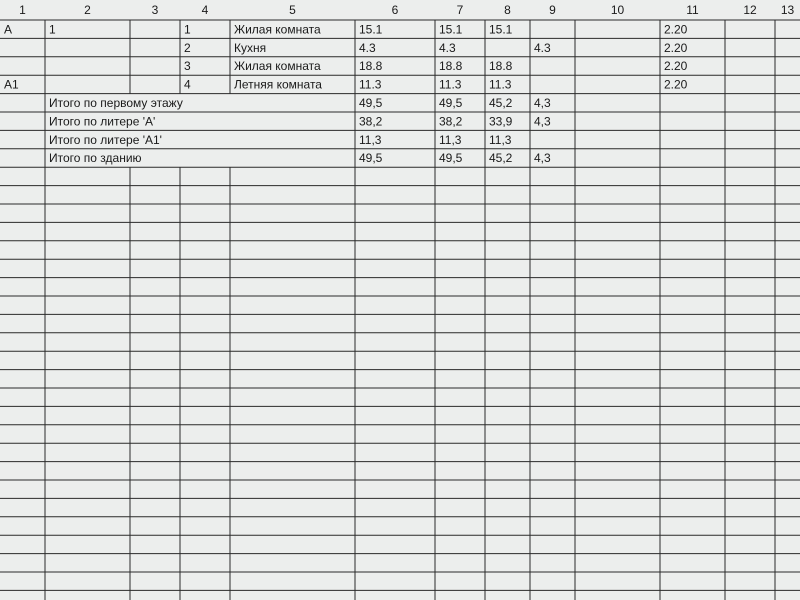  What do you see at coordinates (205, 10) in the screenshot?
I see `column-number: 4` at bounding box center [205, 10].